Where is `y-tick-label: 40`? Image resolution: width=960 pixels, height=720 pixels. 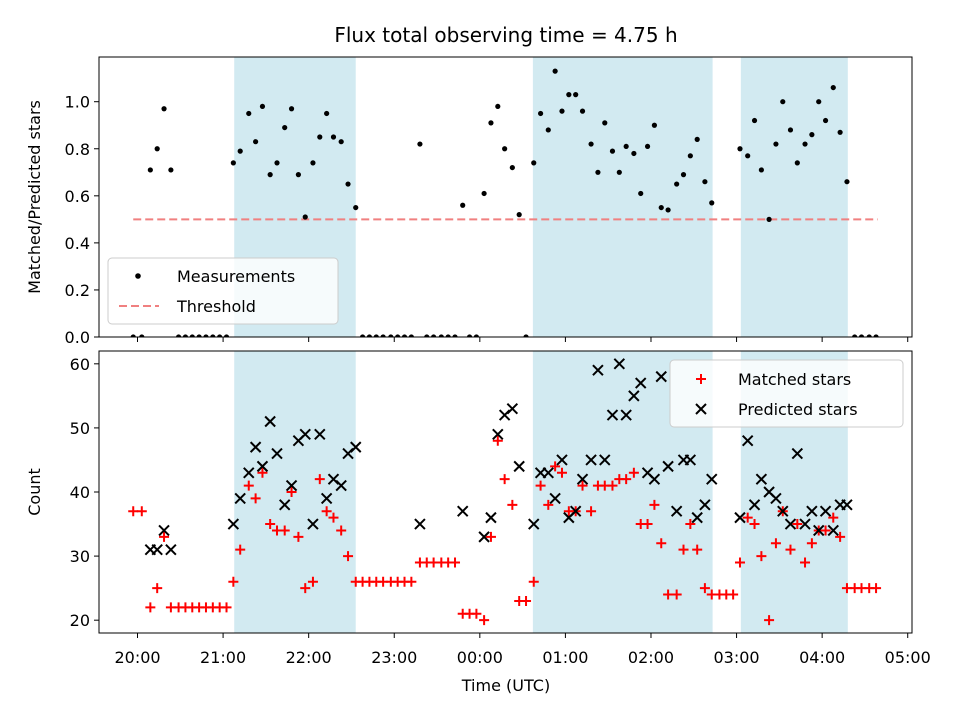 y-tick-label: 40 is located at coordinates (80, 492).